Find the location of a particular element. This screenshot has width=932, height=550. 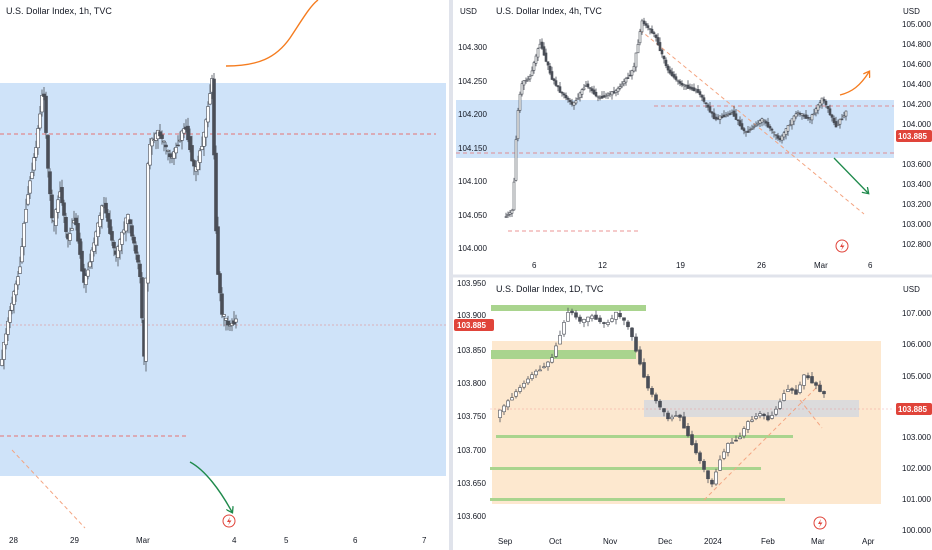

y-tick-label: 103.700 is located at coordinates (471, 450).